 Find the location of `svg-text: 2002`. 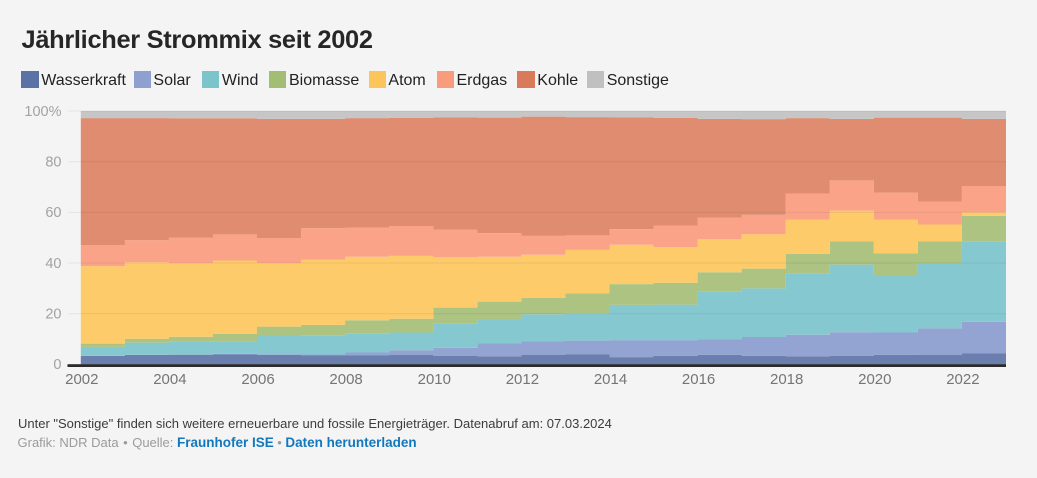

svg-text: 2002 is located at coordinates (81, 379).